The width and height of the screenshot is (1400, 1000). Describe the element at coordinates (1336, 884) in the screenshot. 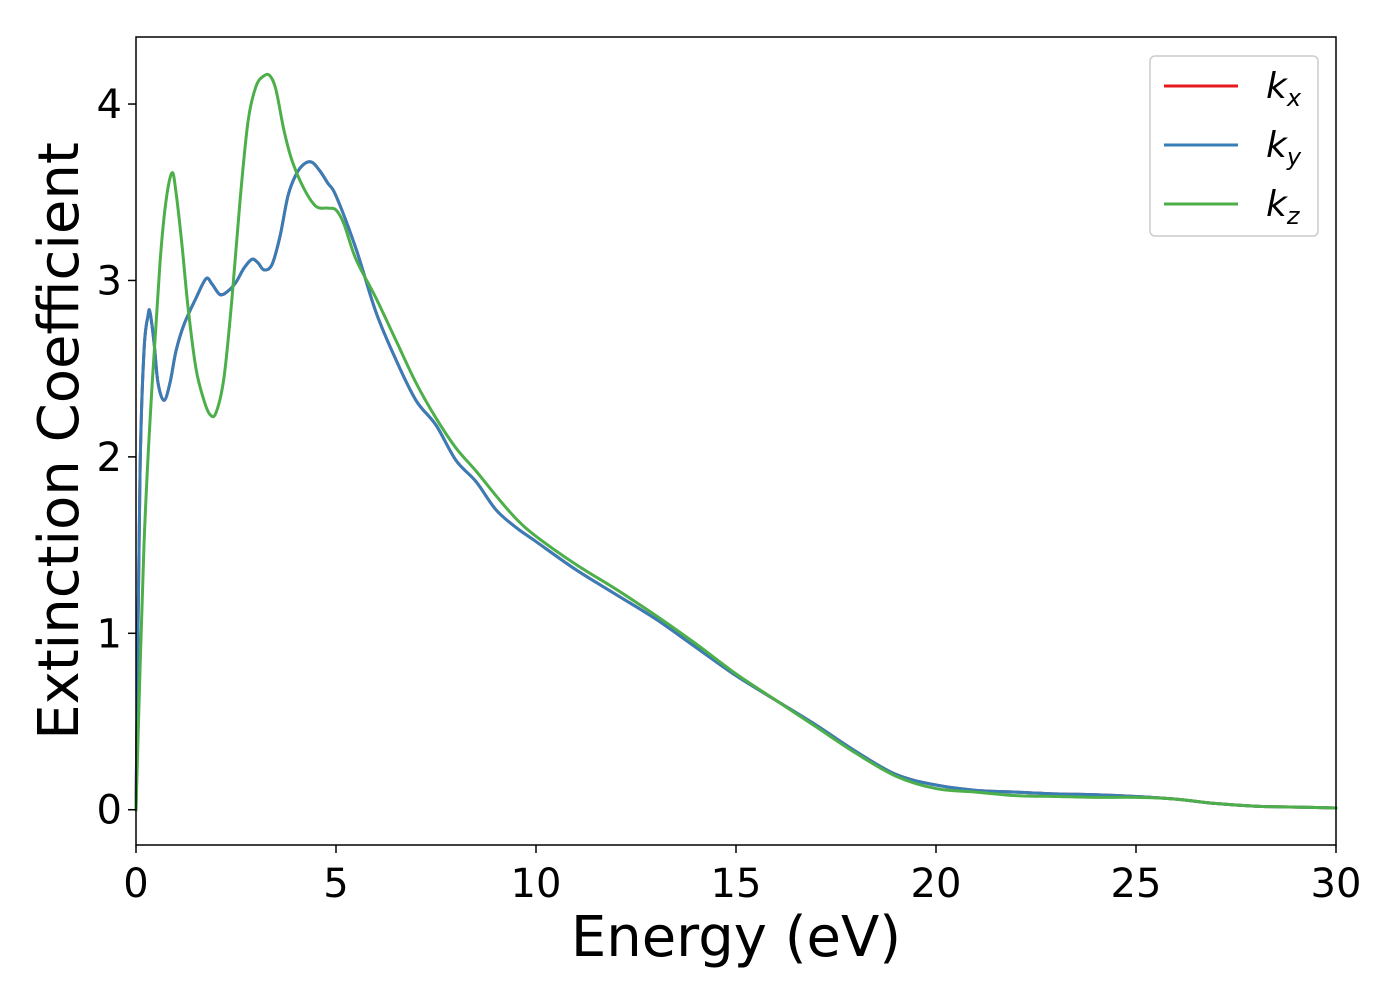

I see `x-tick-label: 30` at that location.